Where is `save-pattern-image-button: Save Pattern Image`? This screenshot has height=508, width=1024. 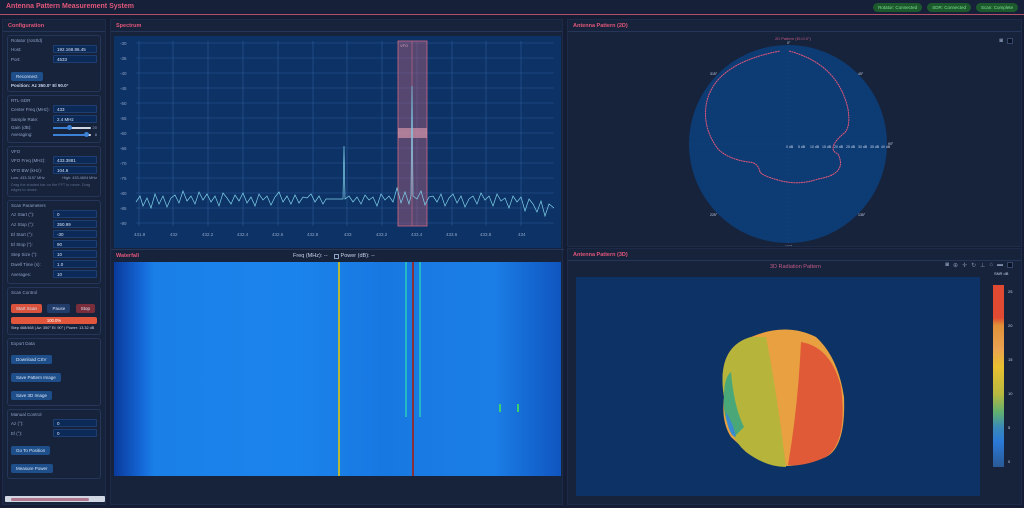
save-pattern-image-button: Save Pattern Image is located at coordinates (36, 377).